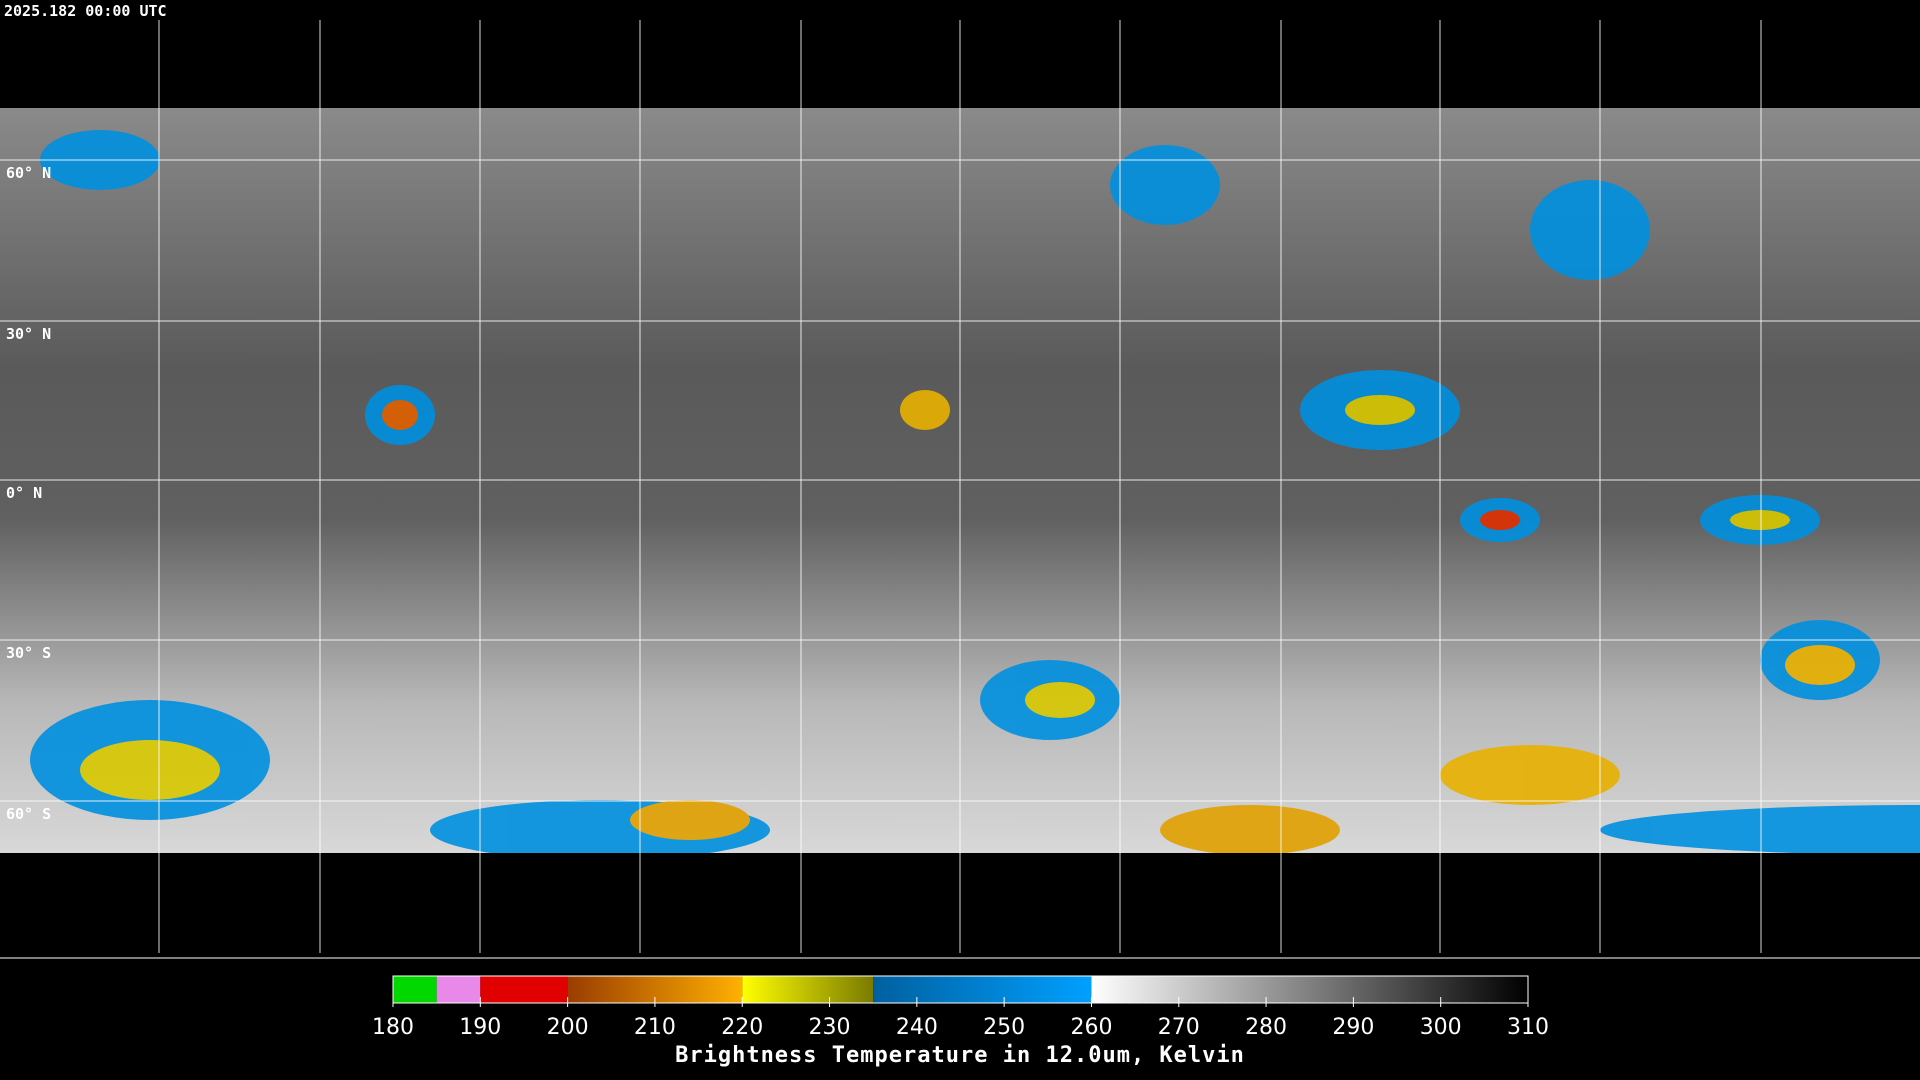  Describe the element at coordinates (85, 11) in the screenshot. I see `timestamp: 2025.182 00:00 UTC` at that location.